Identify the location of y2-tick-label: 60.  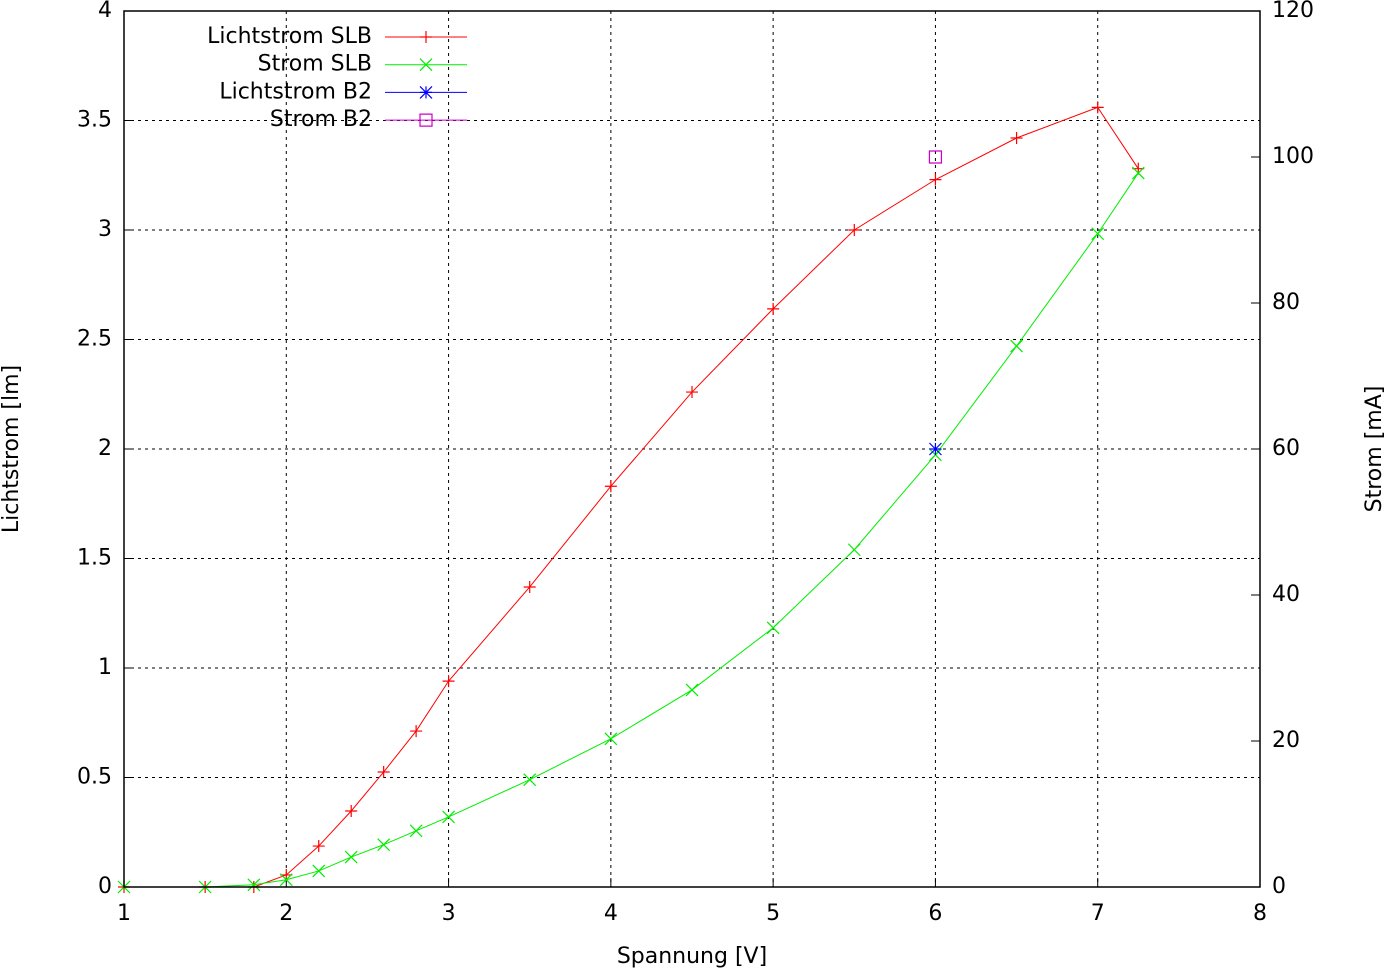
(1286, 448).